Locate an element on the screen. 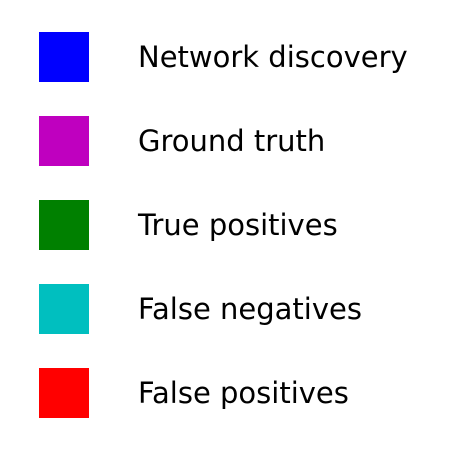 The height and width of the screenshot is (450, 450). legend-label: Ground truth is located at coordinates (232, 141).